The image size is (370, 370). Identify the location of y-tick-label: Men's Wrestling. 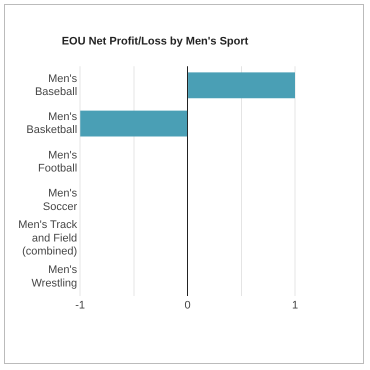
(54, 277).